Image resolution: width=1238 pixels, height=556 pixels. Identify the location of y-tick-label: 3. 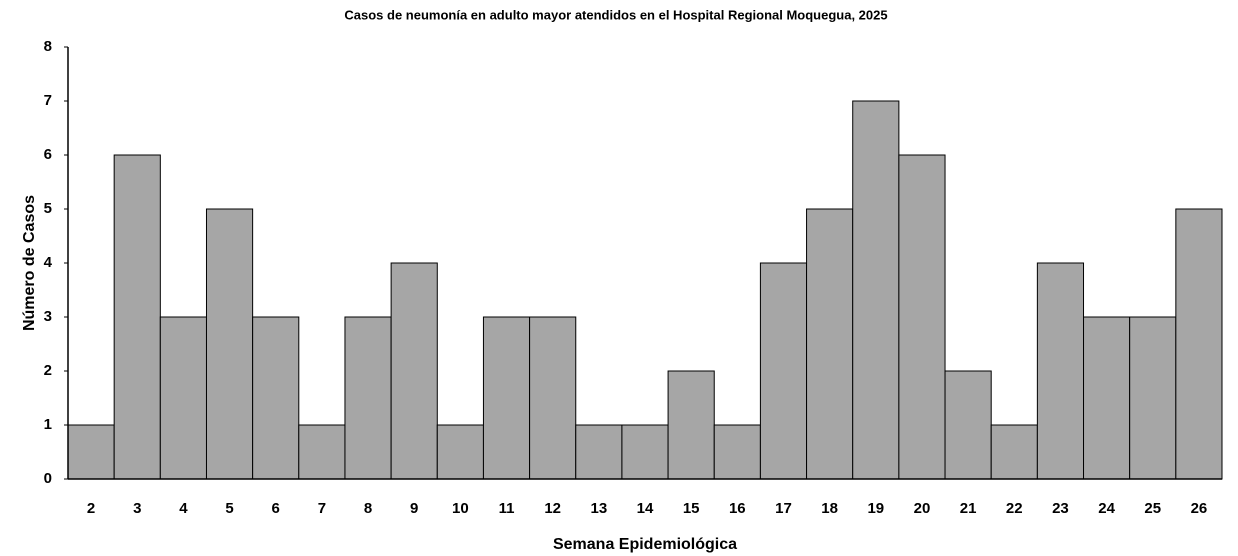
(48, 316).